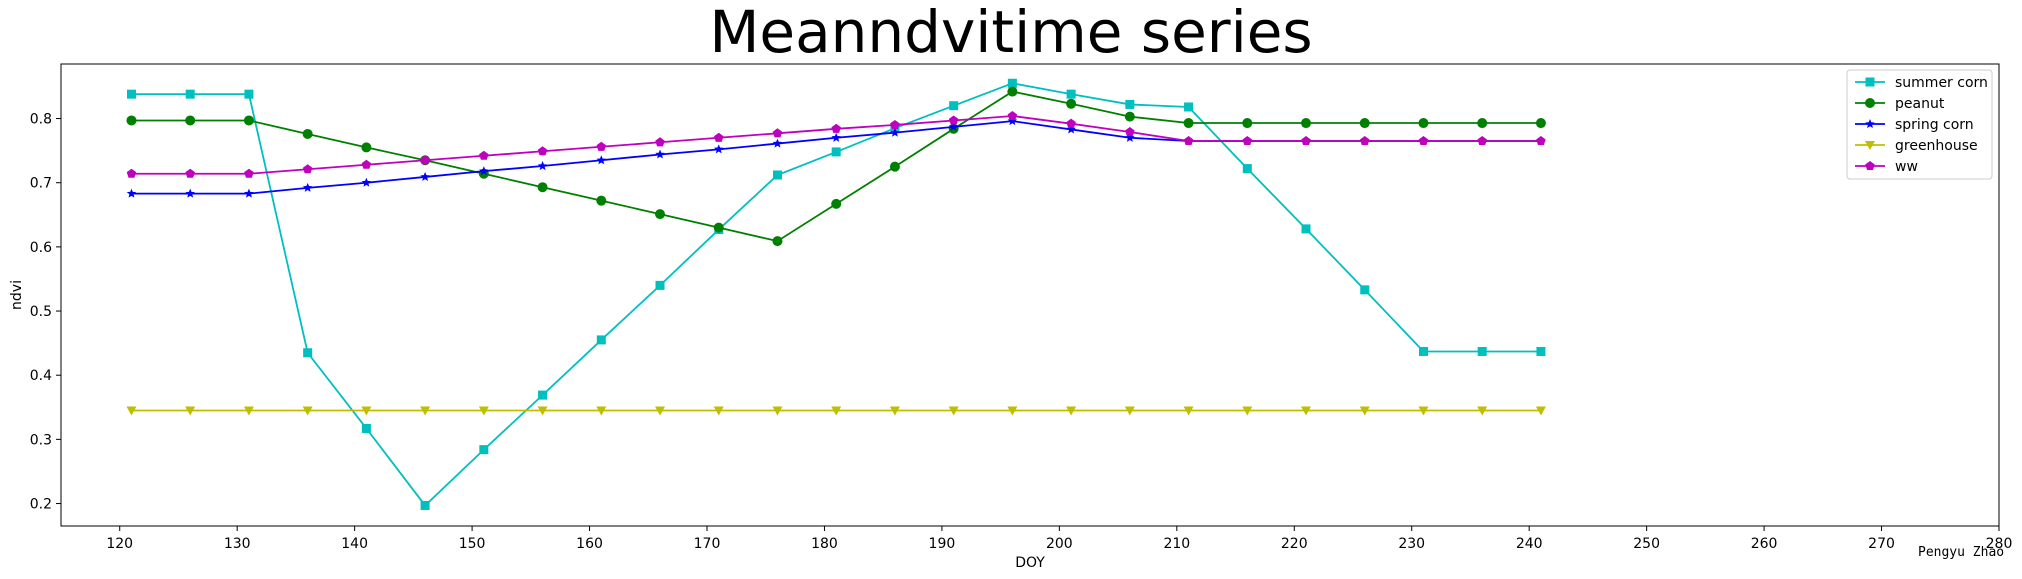 This screenshot has height=579, width=2022. What do you see at coordinates (589, 544) in the screenshot?
I see `x-tick-label: 160` at bounding box center [589, 544].